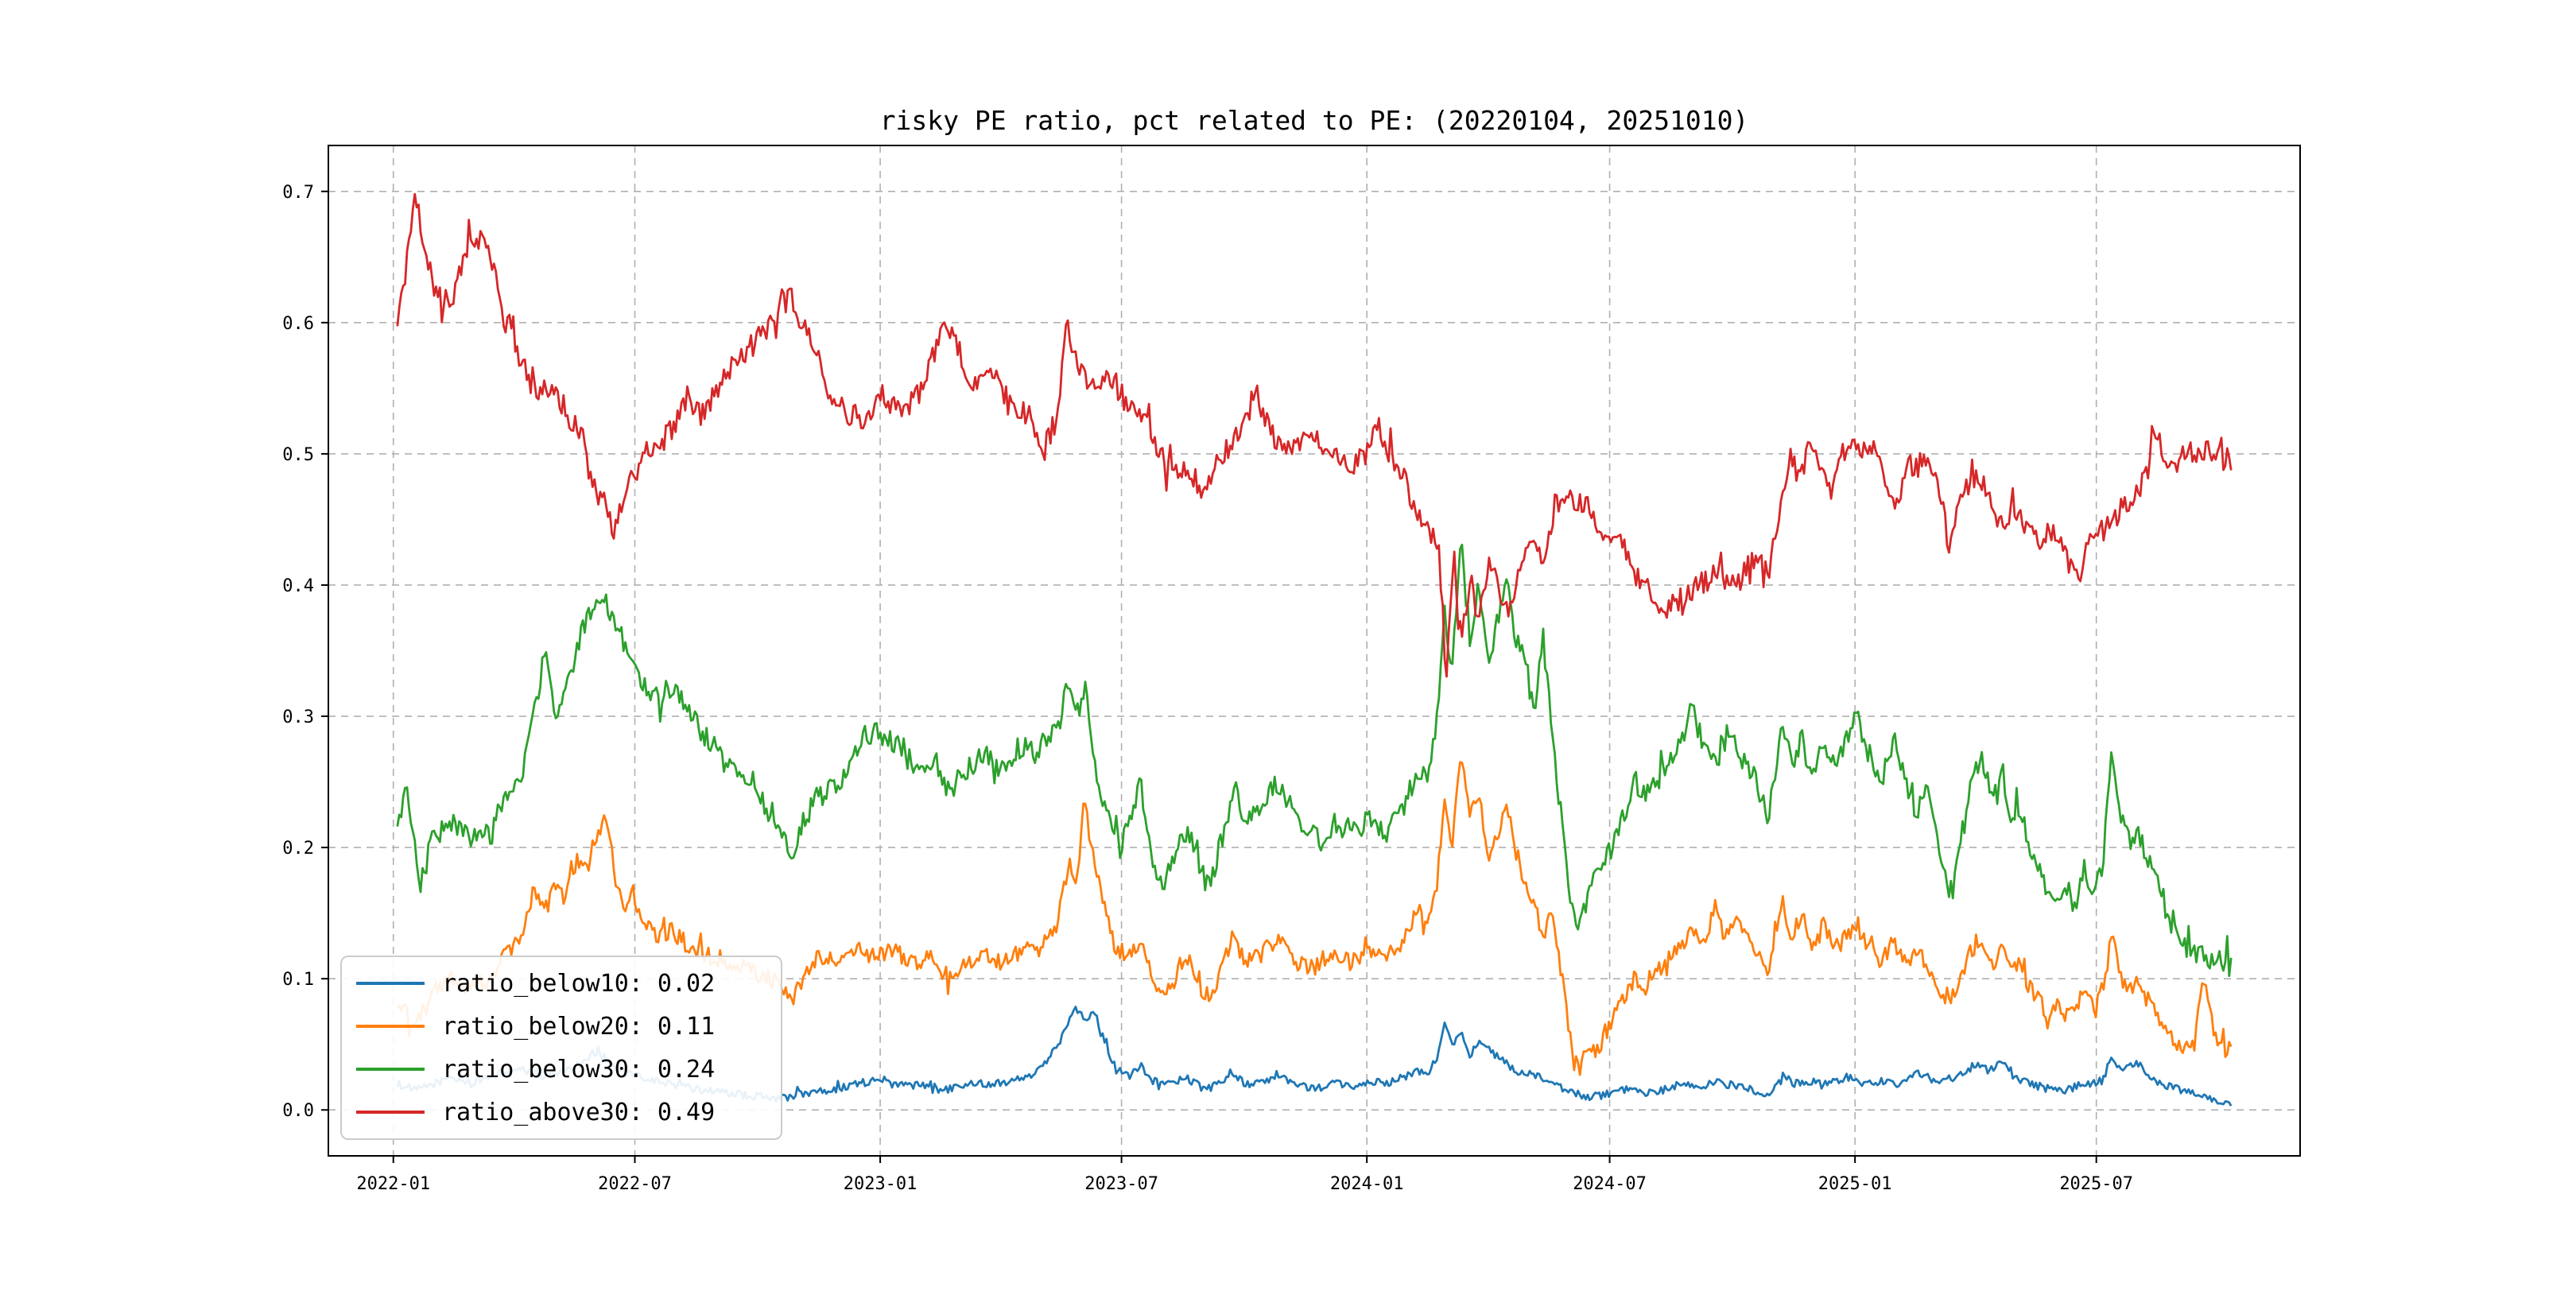 The height and width of the screenshot is (1291, 2576). Describe the element at coordinates (298, 1111) in the screenshot. I see `y-tick-label: 0.0` at that location.